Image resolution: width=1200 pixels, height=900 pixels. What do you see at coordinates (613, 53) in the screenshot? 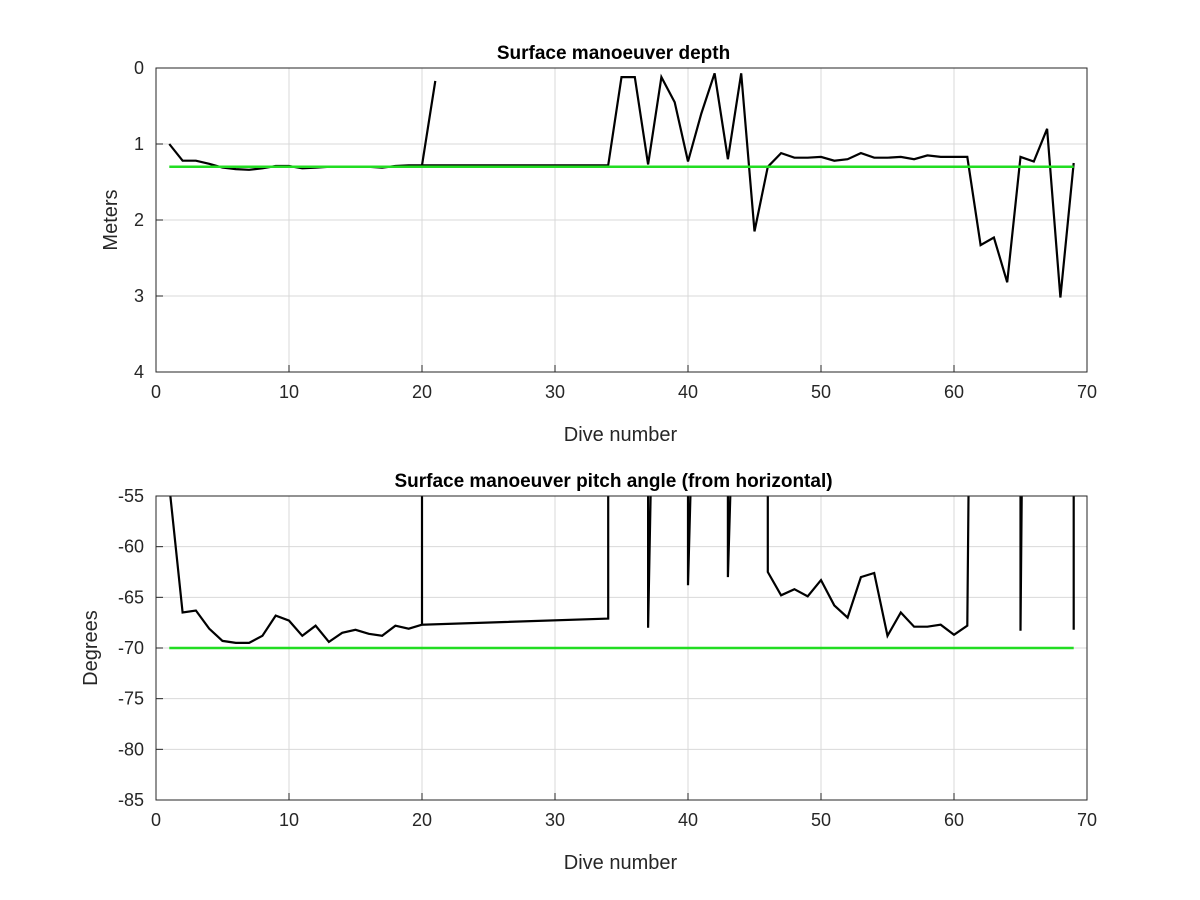
I see `depth-title: Surface manoeuver depth` at bounding box center [613, 53].